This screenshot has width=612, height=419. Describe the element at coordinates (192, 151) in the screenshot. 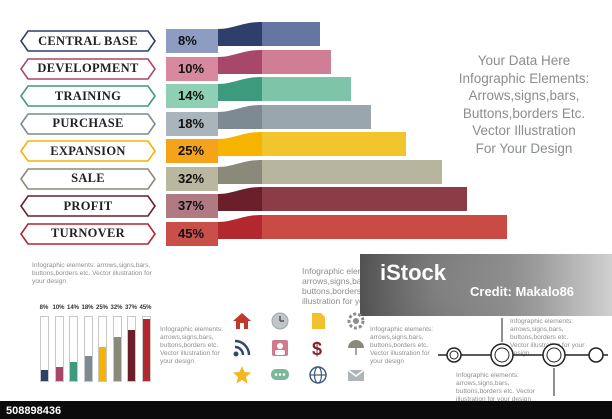

I see `percent-label: 25%` at that location.